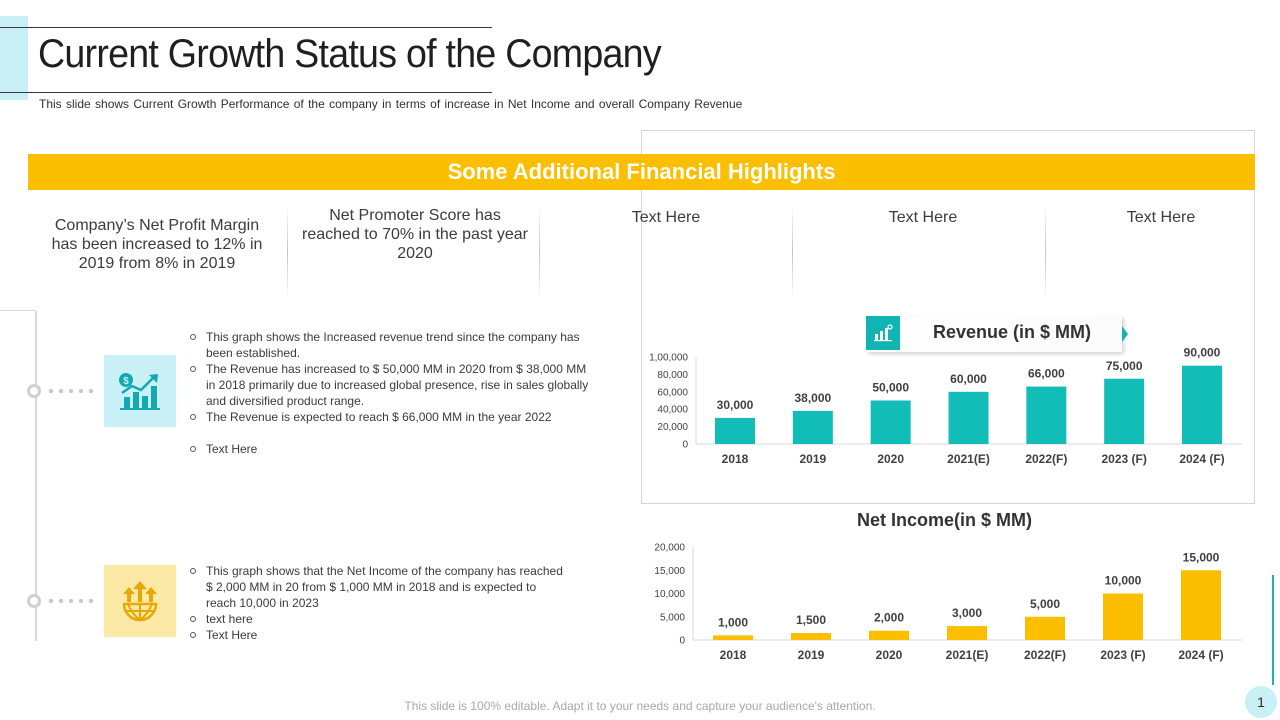 This screenshot has width=1280, height=720. I want to click on timeline-top-connector, so click(18, 310).